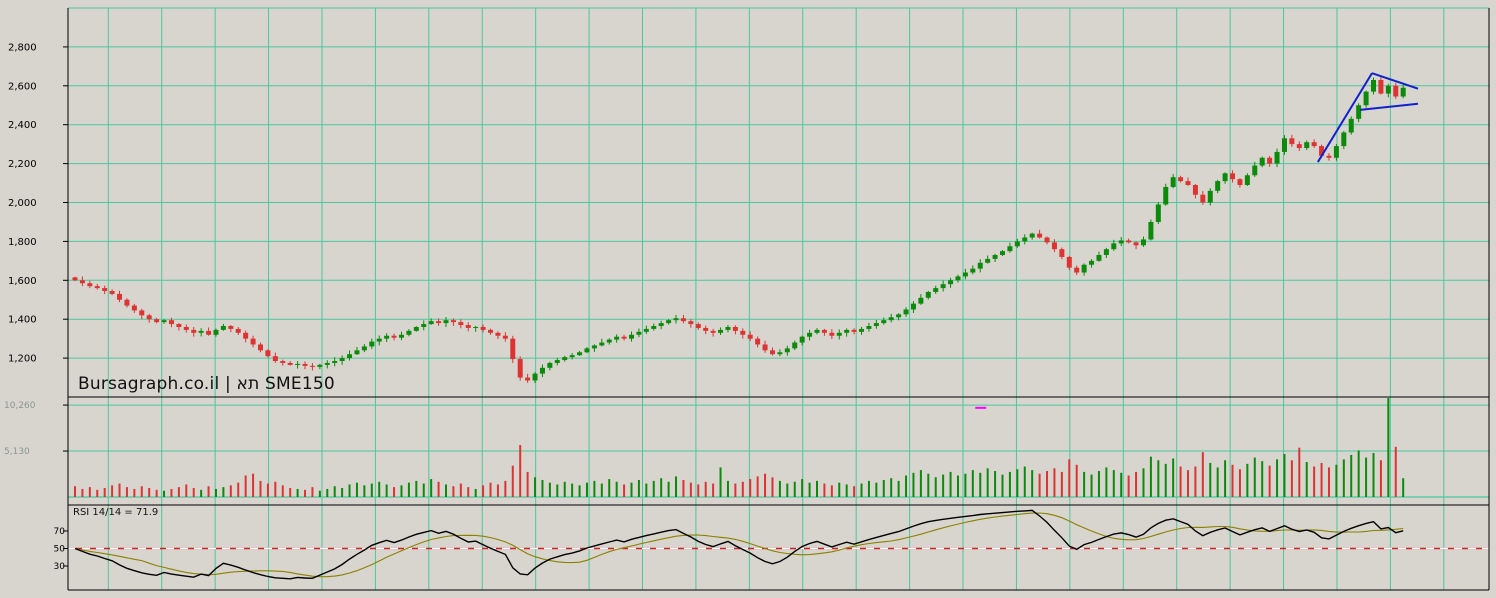 This screenshot has height=598, width=1496. Describe the element at coordinates (22, 203) in the screenshot. I see `price-tick-label: 2,000` at that location.